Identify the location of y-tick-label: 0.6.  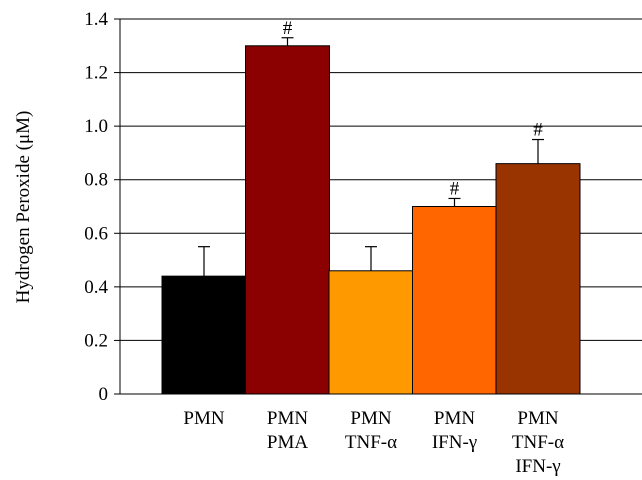
(96, 233).